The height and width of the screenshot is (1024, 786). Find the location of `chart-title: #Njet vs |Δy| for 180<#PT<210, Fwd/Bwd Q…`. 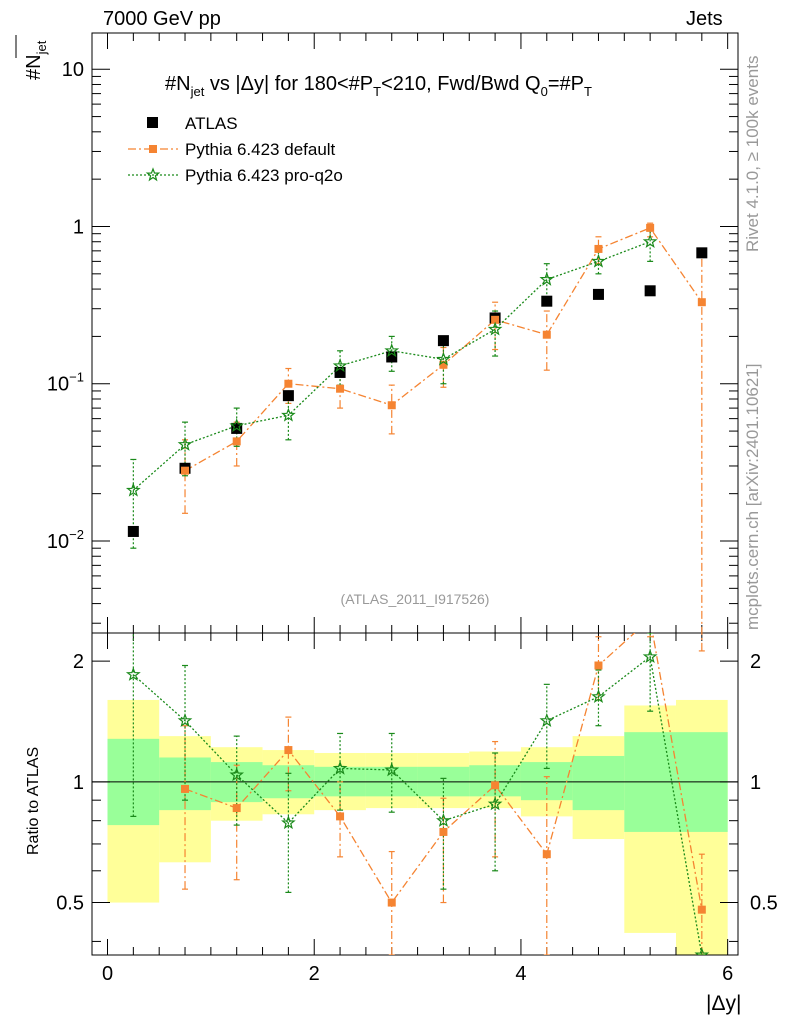

chart-title: #Njet vs |Δy| for 180<#PT<210, Fwd/Bwd Q… is located at coordinates (378, 86).